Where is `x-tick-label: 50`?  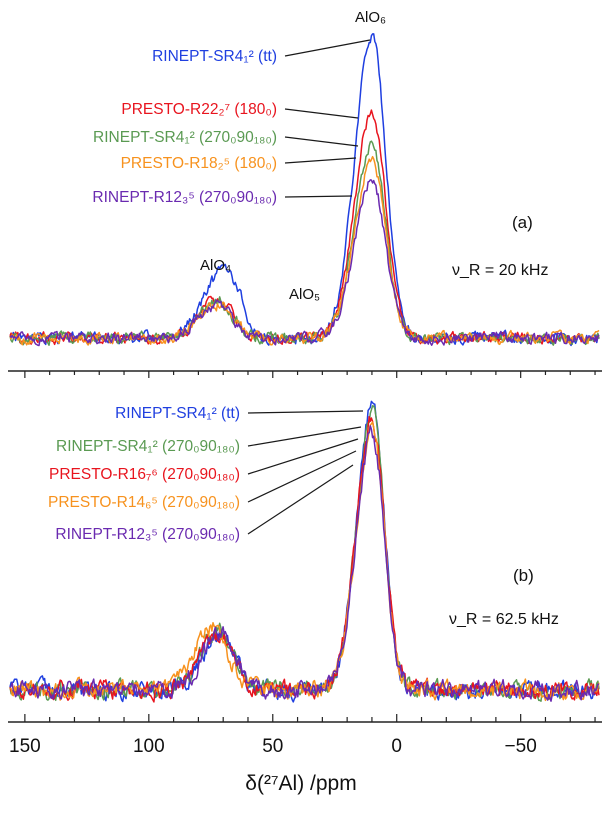
x-tick-label: 50 is located at coordinates (272, 746).